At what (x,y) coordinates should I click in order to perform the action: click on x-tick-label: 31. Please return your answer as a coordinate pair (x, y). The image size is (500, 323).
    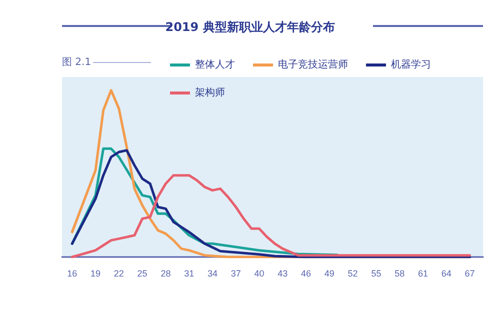
    Looking at the image, I should click on (189, 273).